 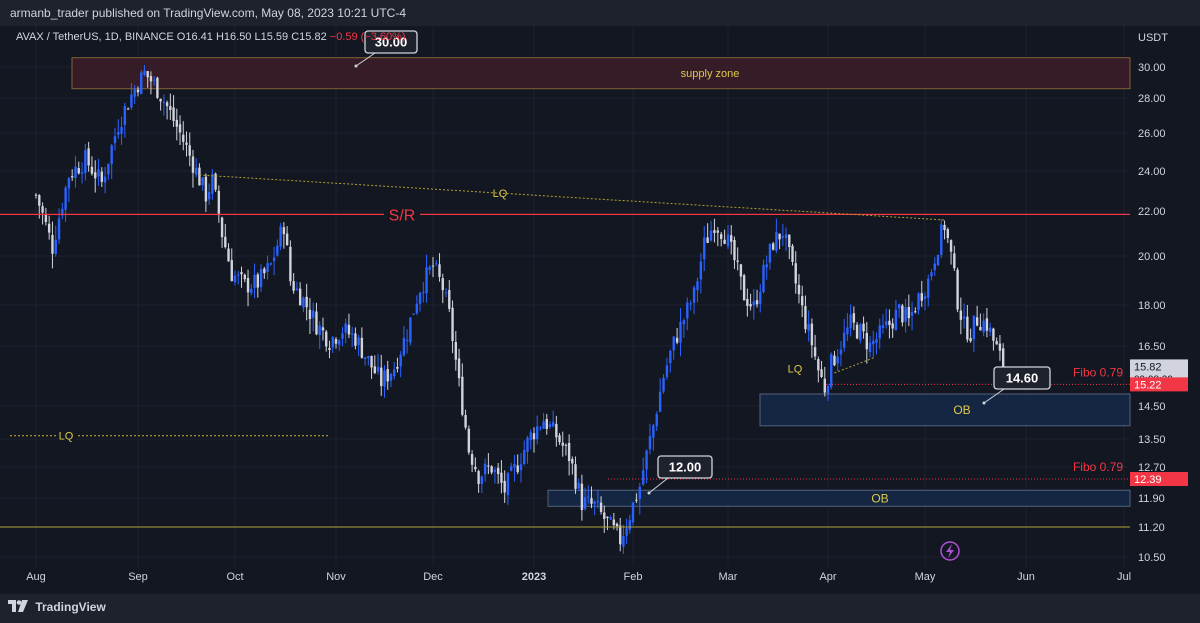 What do you see at coordinates (1148, 367) in the screenshot?
I see `price-tag-label: 15.82` at bounding box center [1148, 367].